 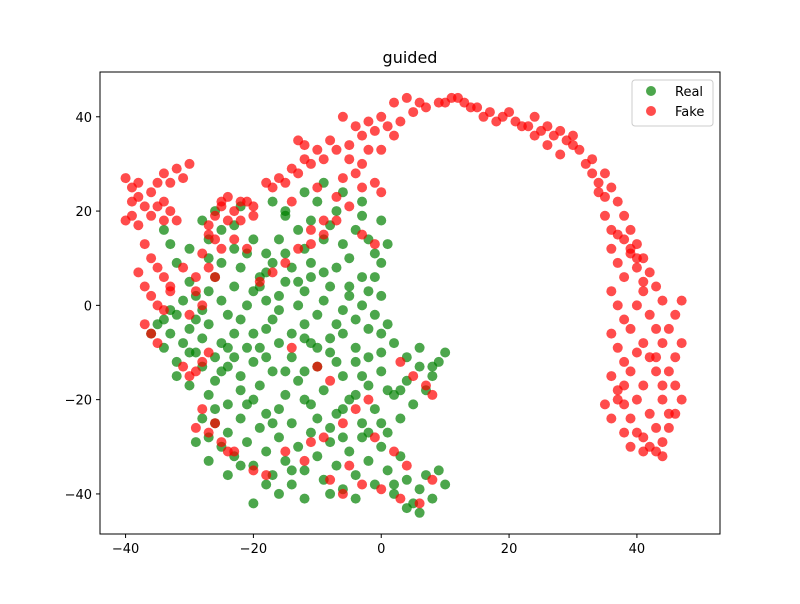 I want to click on y-tick-label: −40, so click(x=78, y=495).